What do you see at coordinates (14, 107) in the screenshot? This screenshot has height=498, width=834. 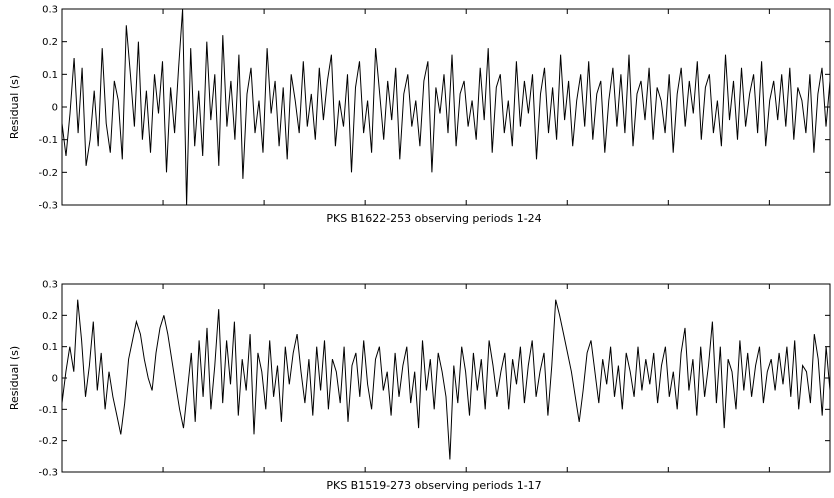 I see `y-axis-label-top: Residual (s)` at bounding box center [14, 107].